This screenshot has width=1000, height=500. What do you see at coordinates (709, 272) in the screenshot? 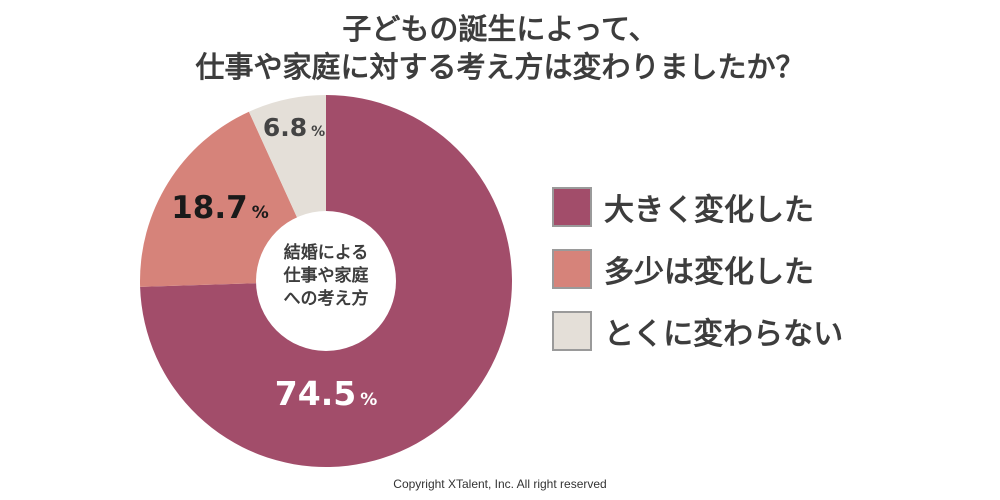
I see `legend-label: 多少は変化した` at bounding box center [709, 272].